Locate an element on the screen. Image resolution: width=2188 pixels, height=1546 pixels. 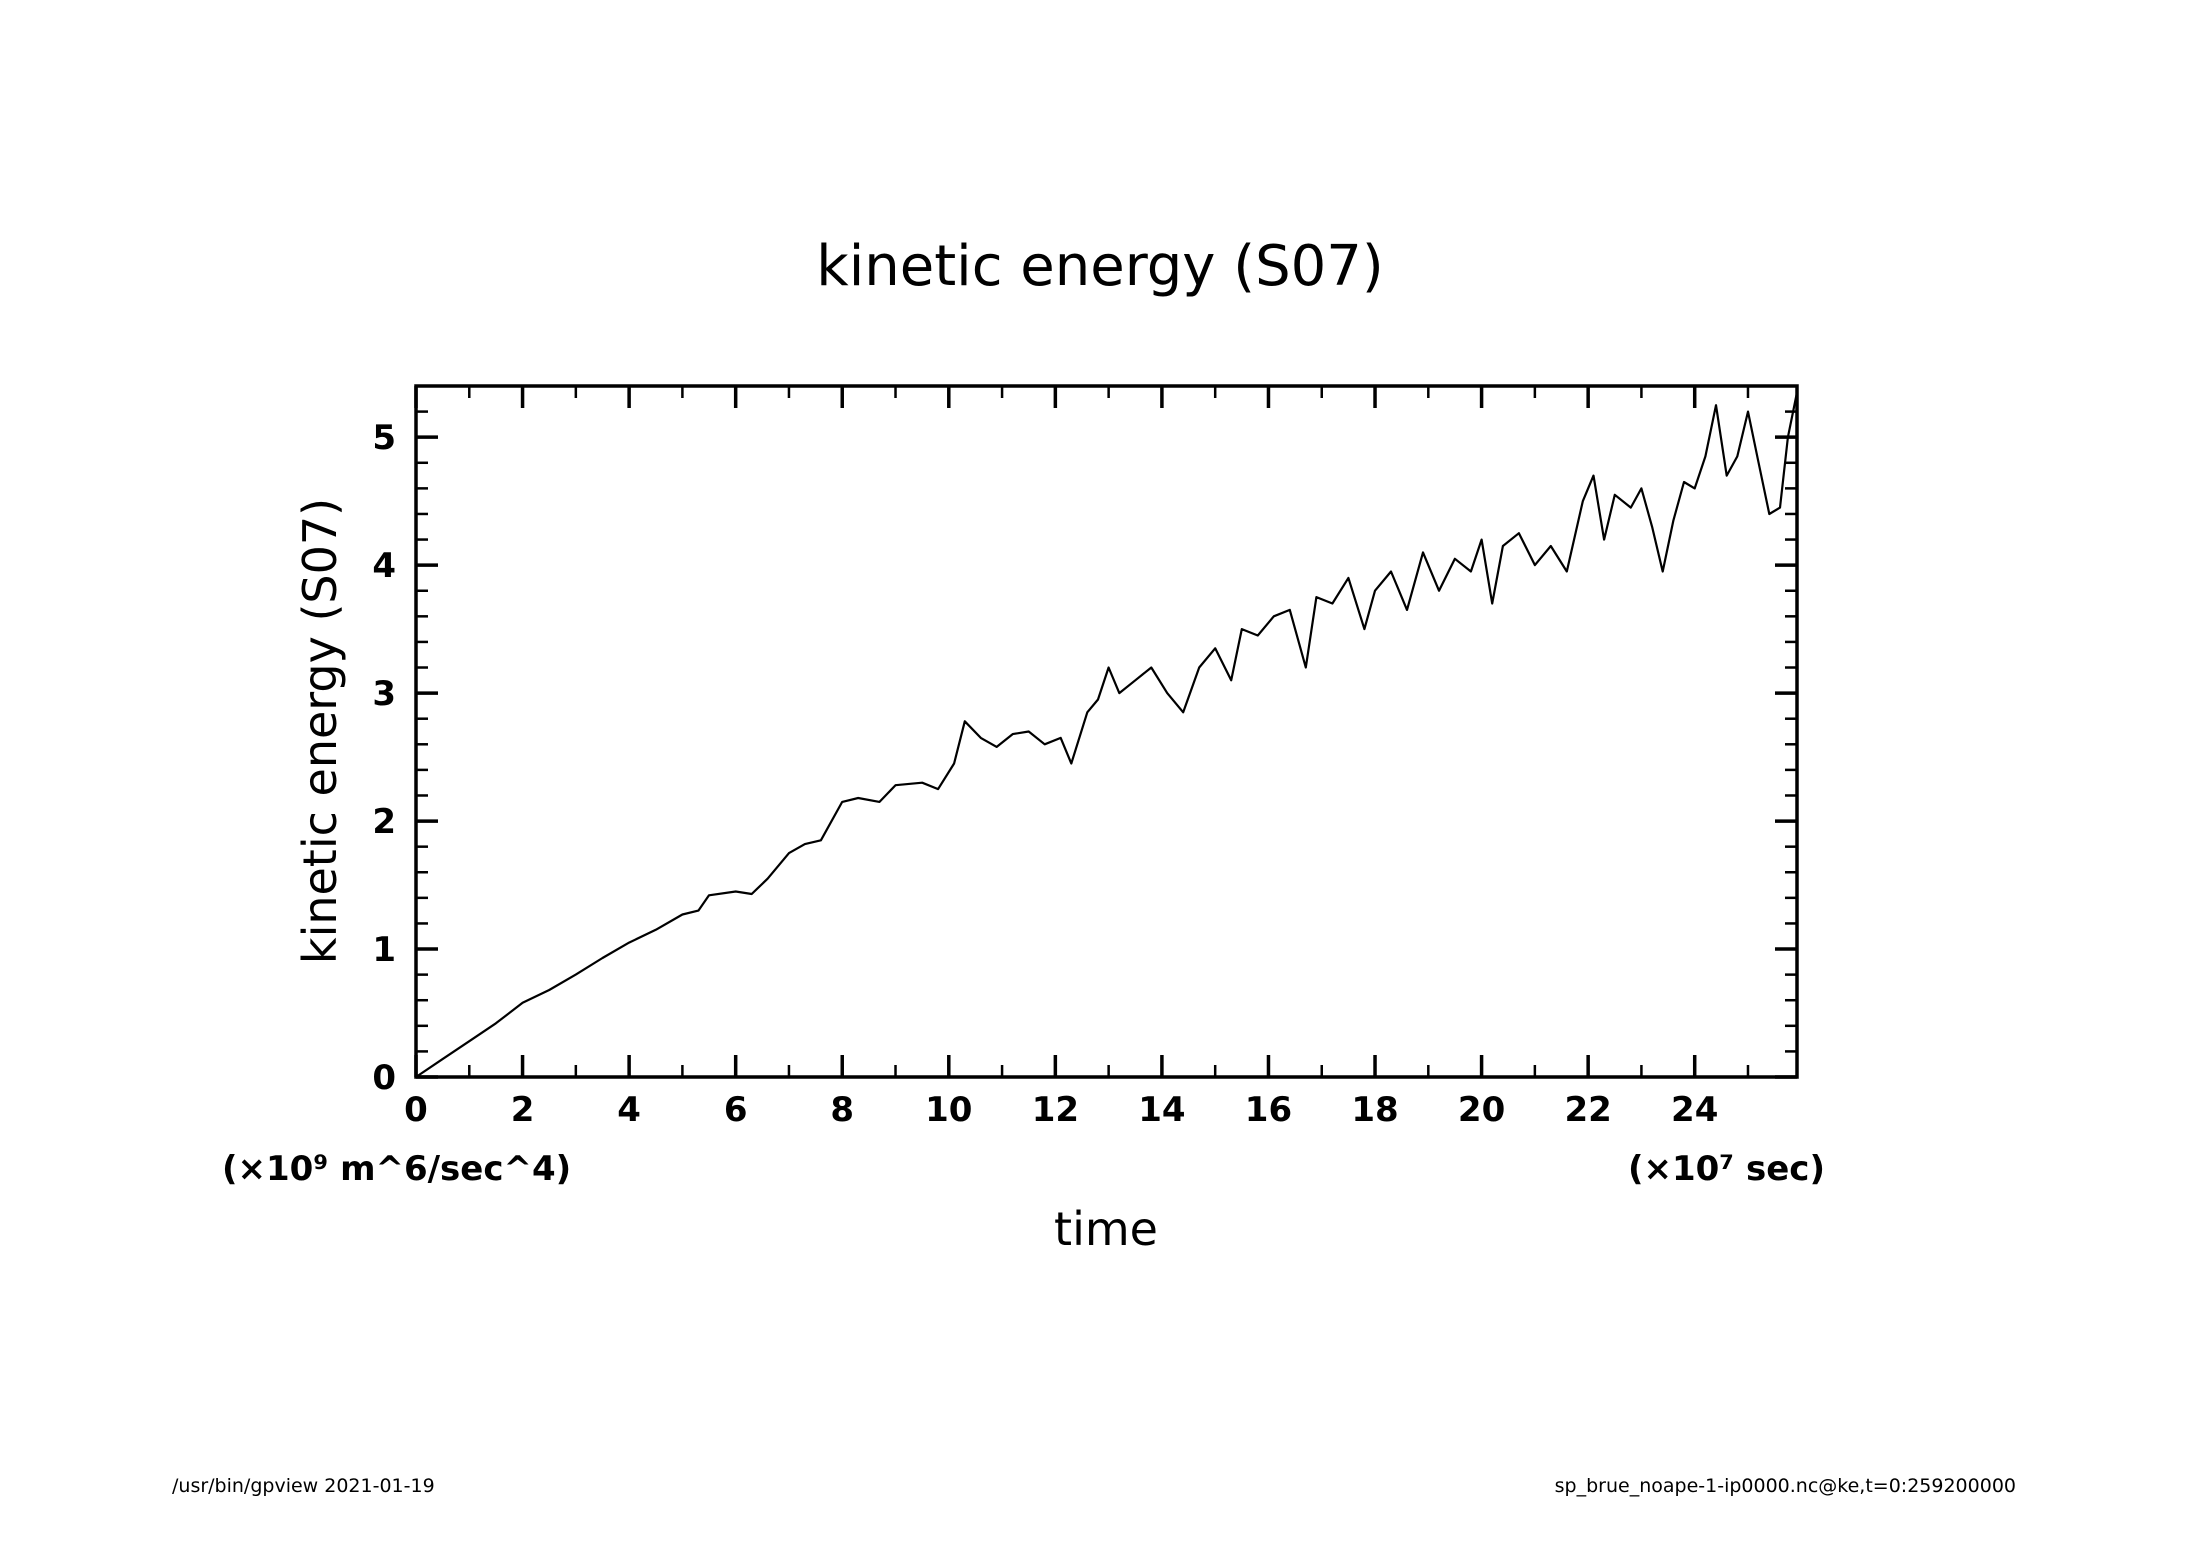
y-tick-label: 0 is located at coordinates (384, 1078).